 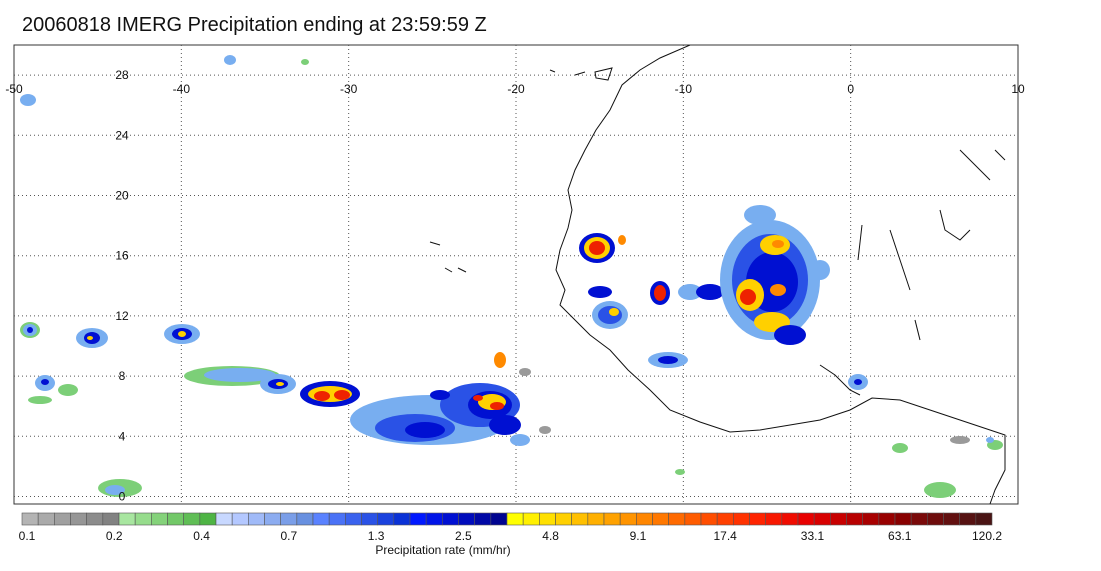 I want to click on longitude-labels: -50 -40 -30 -20 -10 0 10, so click(x=515, y=89).